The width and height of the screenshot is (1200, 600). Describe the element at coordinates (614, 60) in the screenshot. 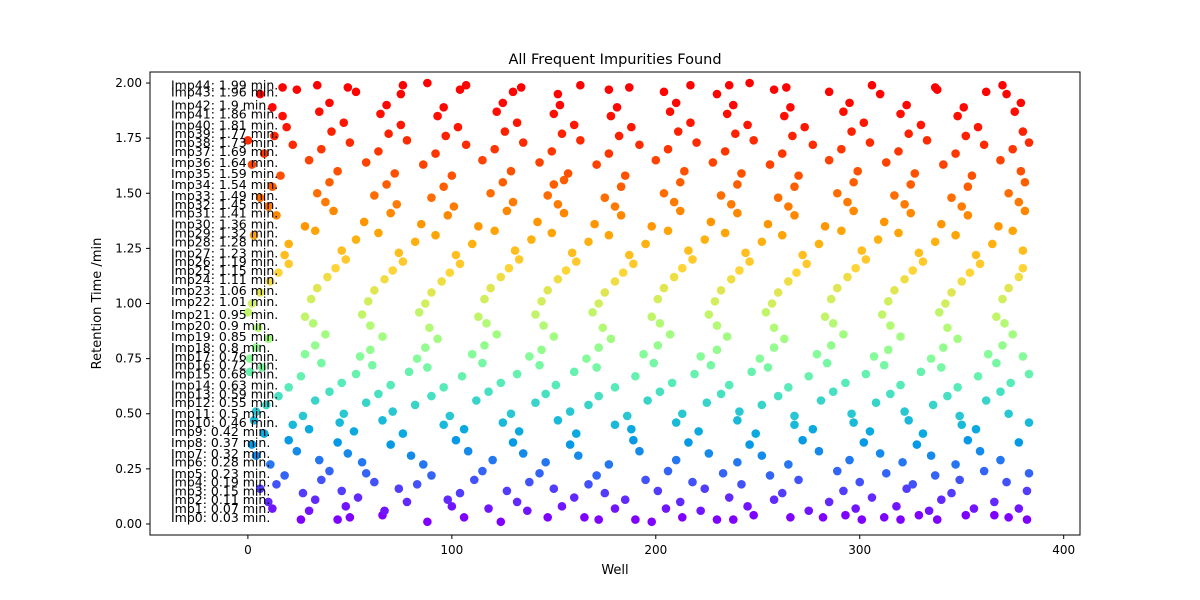

I see `chart-title: All Frequent Impurities Found` at that location.